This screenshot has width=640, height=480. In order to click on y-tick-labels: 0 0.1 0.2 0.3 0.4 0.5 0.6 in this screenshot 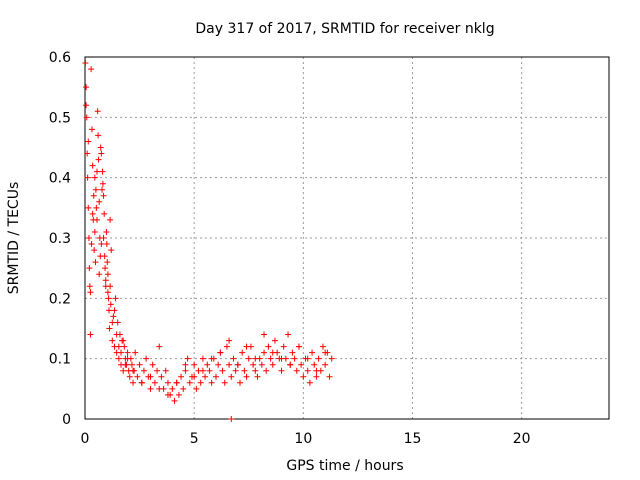, I will do `click(60, 239)`.